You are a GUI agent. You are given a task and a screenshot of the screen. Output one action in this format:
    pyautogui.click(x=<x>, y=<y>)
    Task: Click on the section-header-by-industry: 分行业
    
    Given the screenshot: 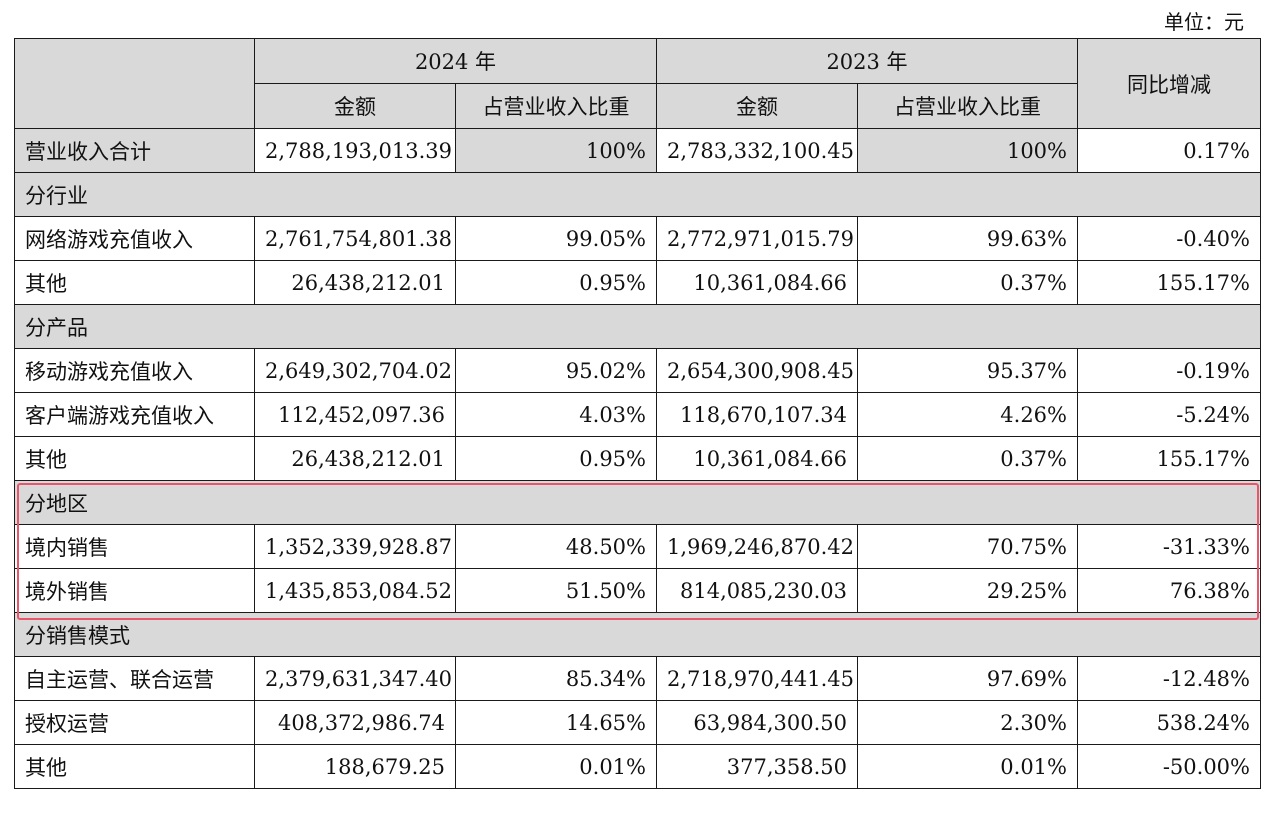 What is the action you would take?
    pyautogui.click(x=637, y=194)
    